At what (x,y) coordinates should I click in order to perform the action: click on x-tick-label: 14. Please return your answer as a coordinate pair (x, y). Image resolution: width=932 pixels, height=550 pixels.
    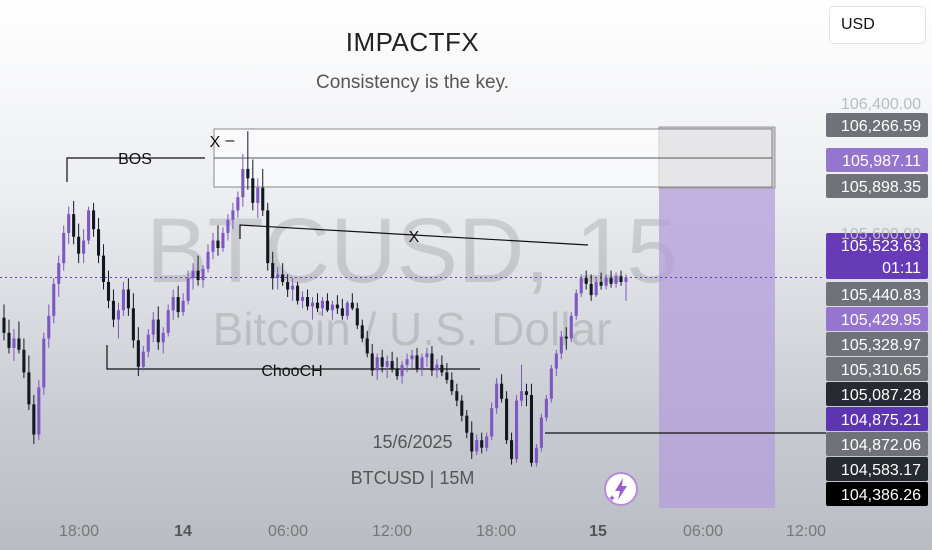
    Looking at the image, I should click on (183, 531).